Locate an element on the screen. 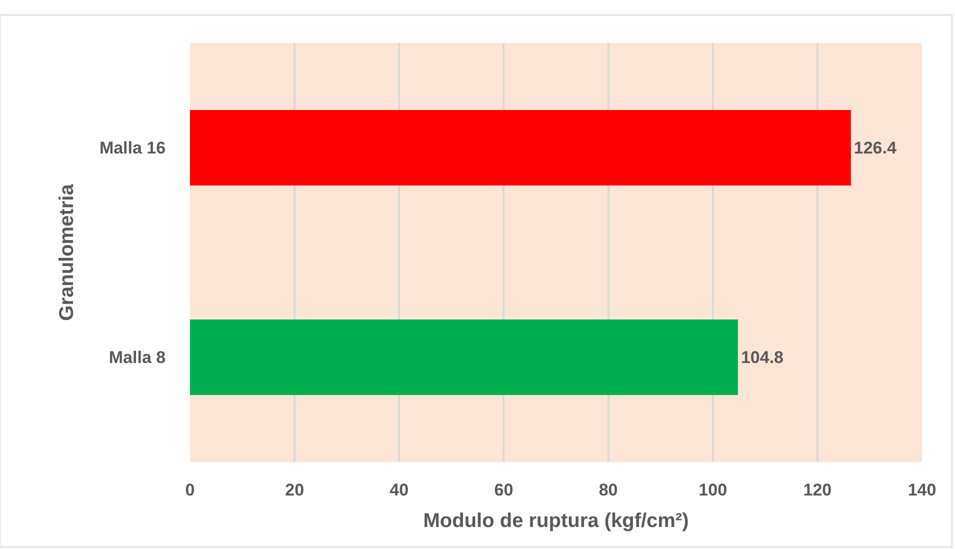  x-tick-label: 120 is located at coordinates (817, 490).